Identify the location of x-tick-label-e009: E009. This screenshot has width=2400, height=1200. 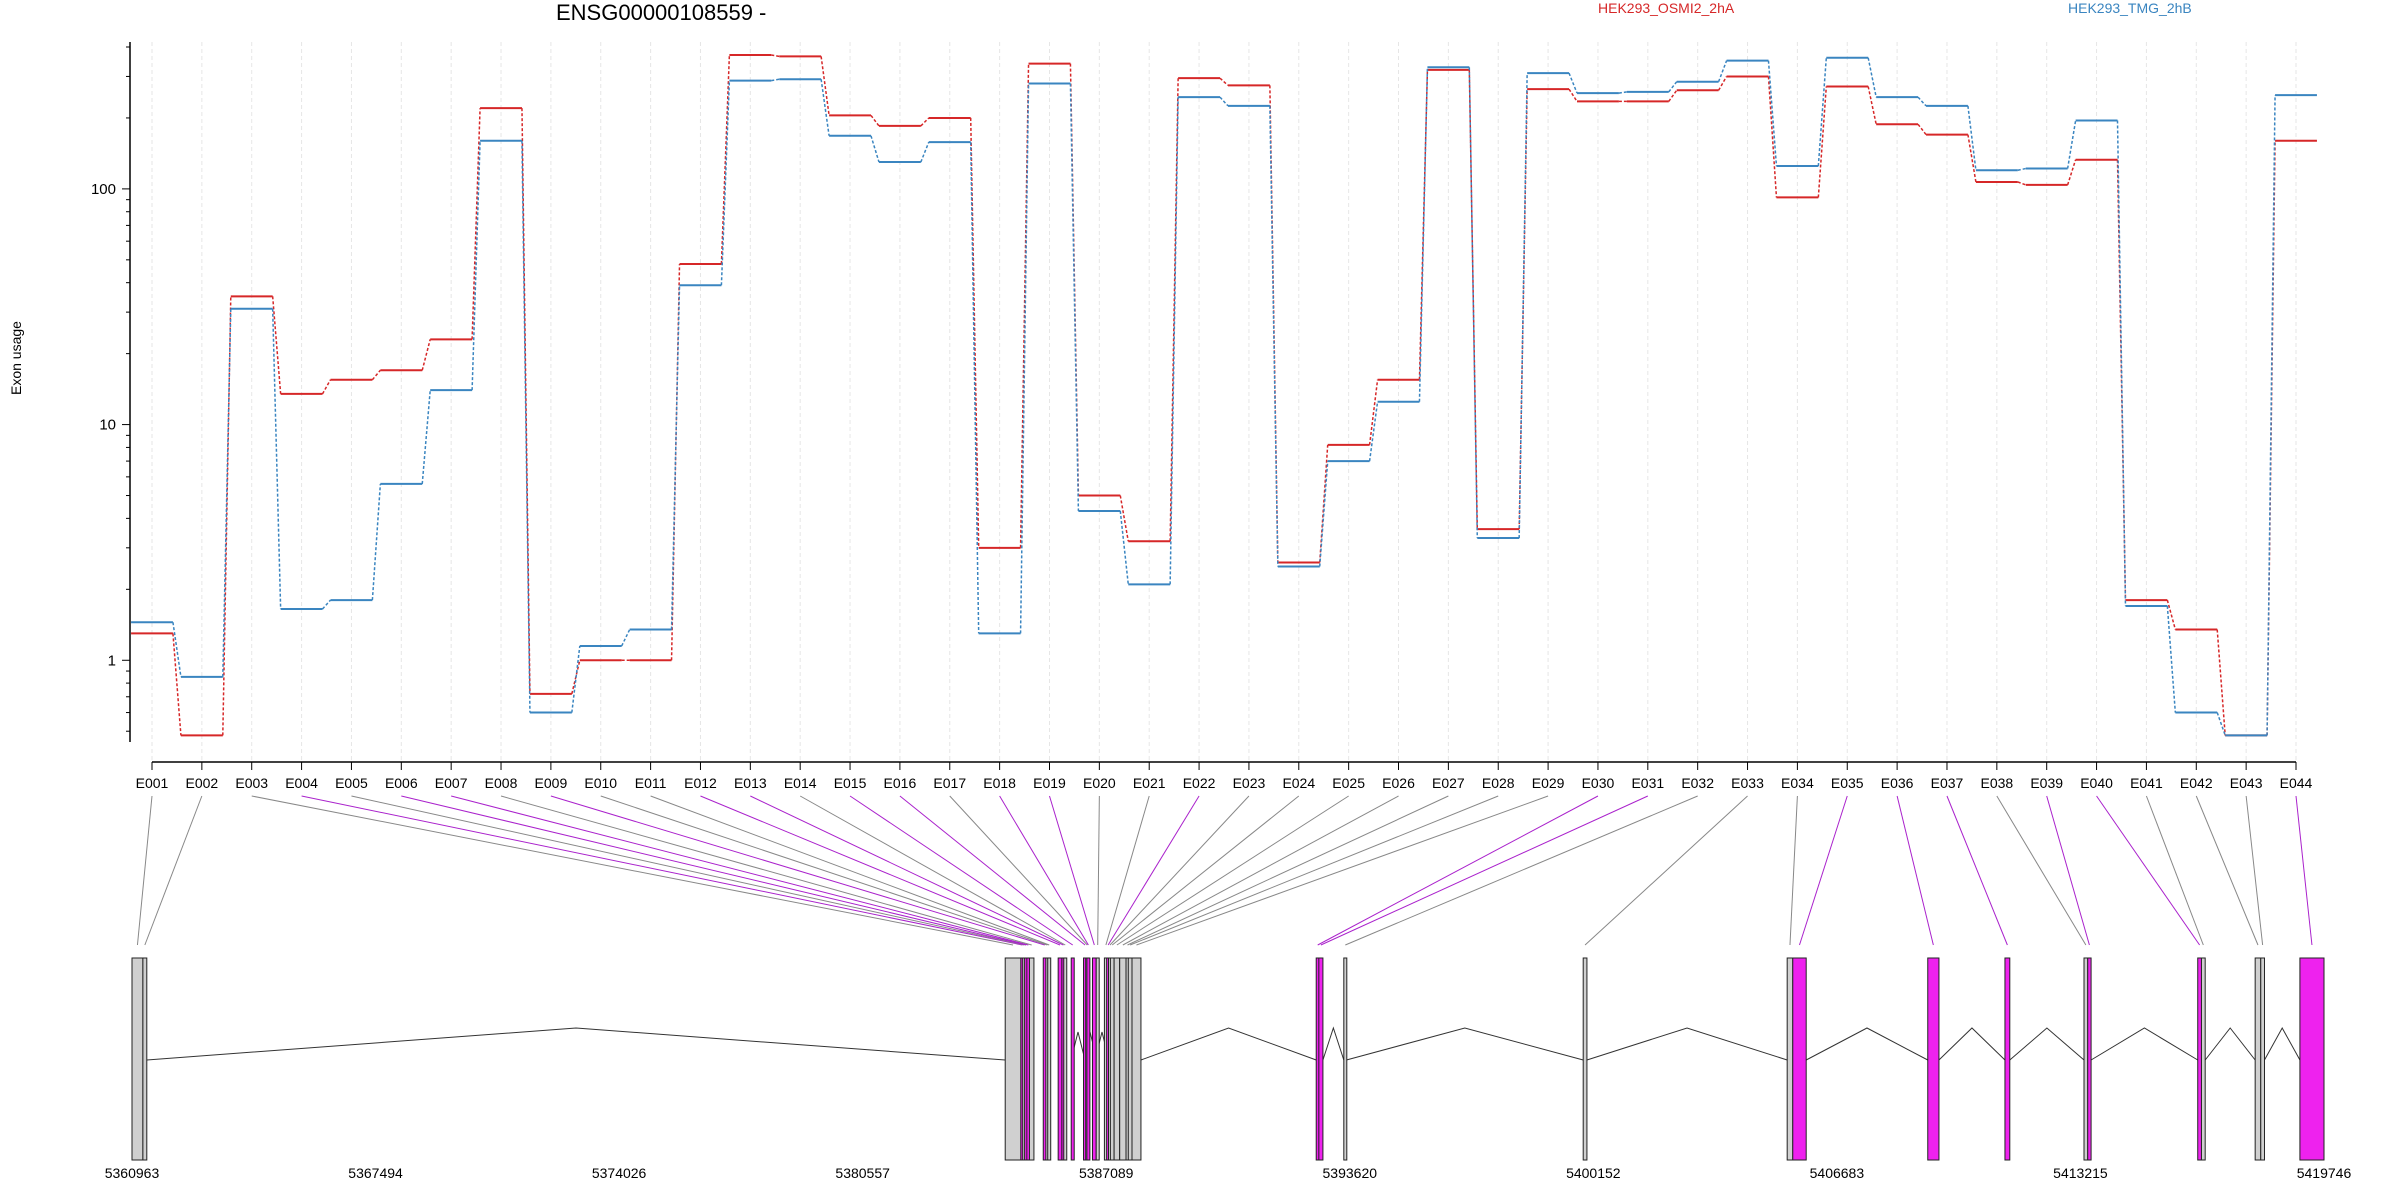
(551, 783).